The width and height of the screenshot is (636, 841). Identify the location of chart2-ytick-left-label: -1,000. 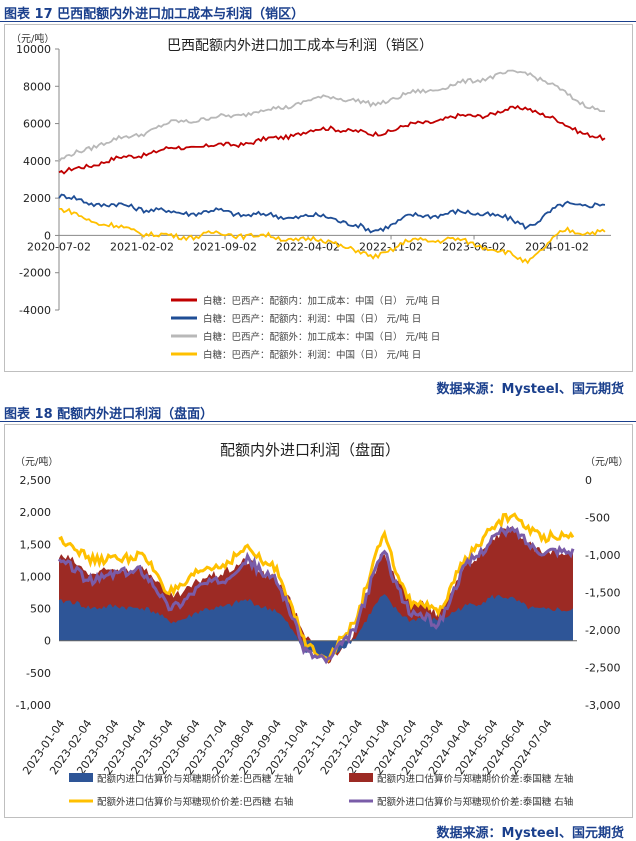
(33, 705).